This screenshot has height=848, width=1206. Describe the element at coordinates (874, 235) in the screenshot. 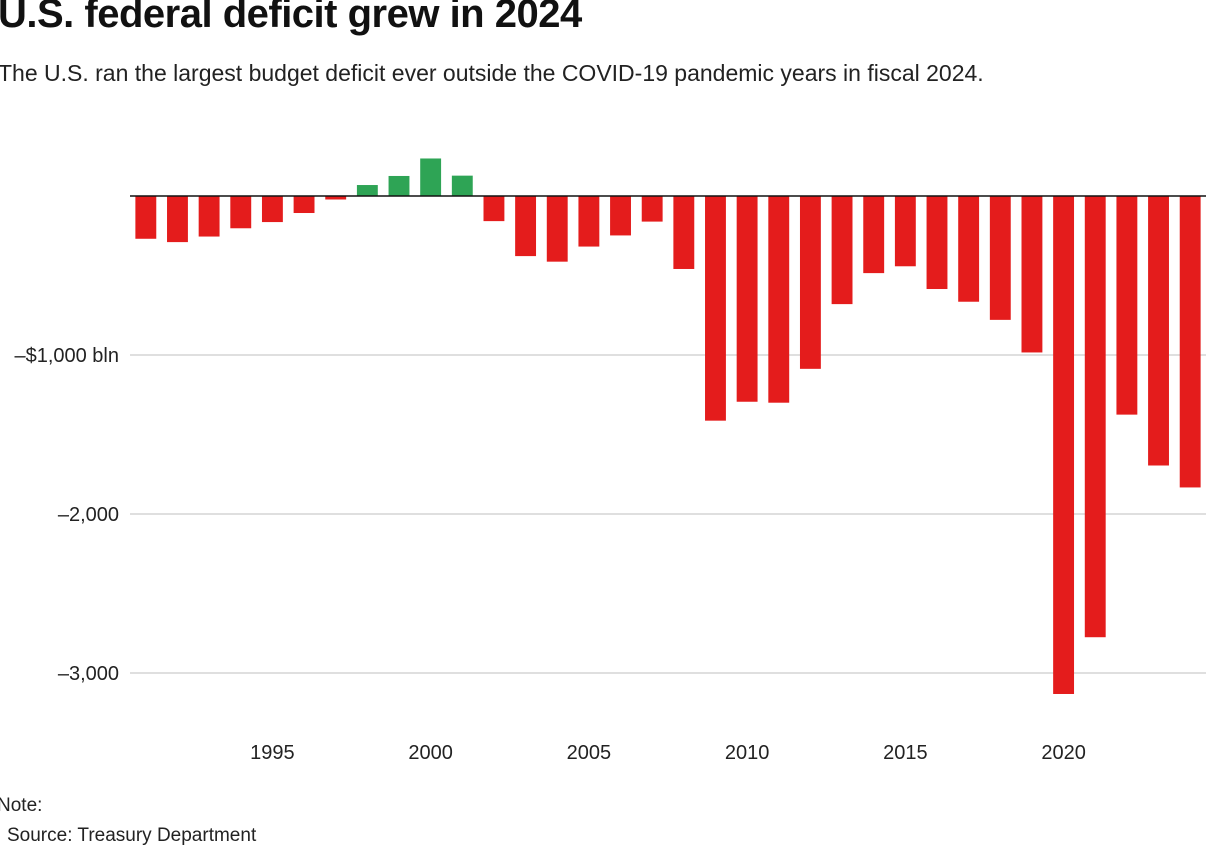

I see `bar-2014` at that location.